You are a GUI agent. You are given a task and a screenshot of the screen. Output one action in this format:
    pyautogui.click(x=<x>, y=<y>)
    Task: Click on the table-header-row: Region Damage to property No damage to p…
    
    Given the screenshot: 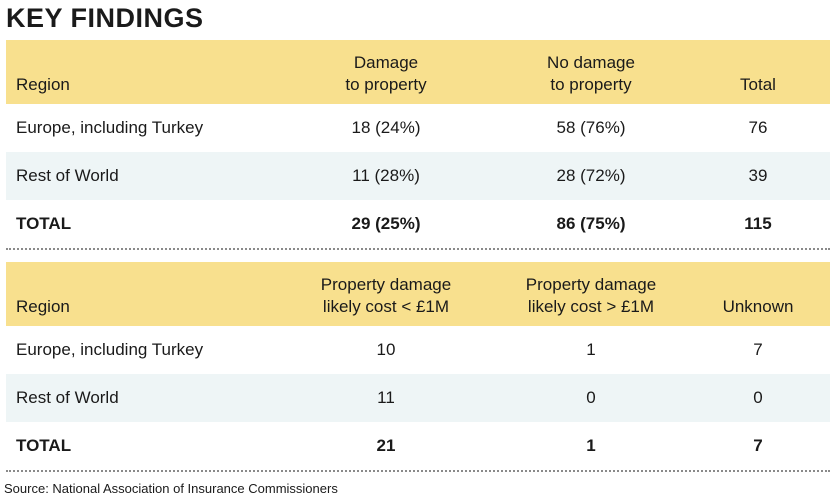 What is the action you would take?
    pyautogui.click(x=418, y=72)
    